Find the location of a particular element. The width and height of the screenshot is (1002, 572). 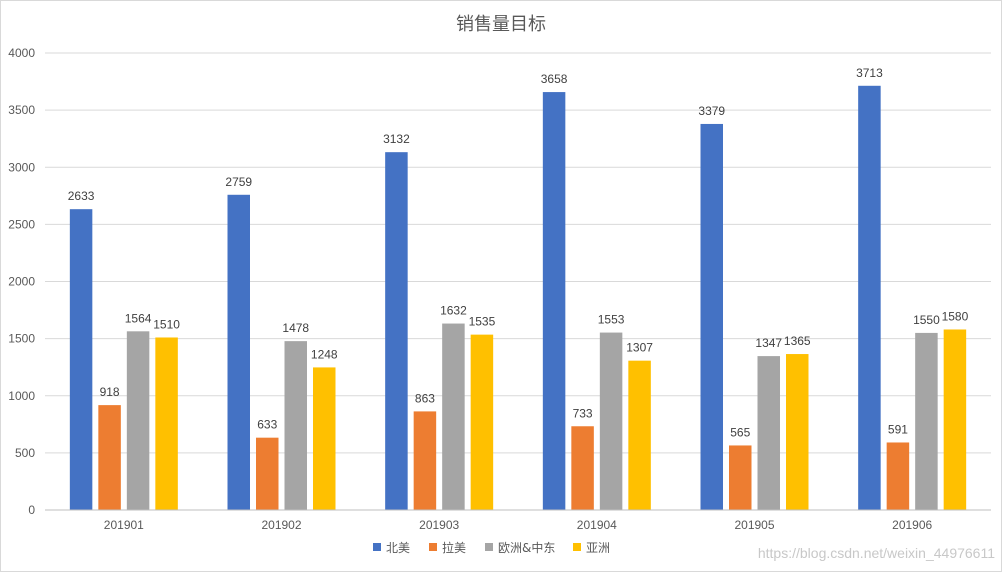

legend: 北美 拉美 欧洲&中东 亚洲 is located at coordinates (491, 547).